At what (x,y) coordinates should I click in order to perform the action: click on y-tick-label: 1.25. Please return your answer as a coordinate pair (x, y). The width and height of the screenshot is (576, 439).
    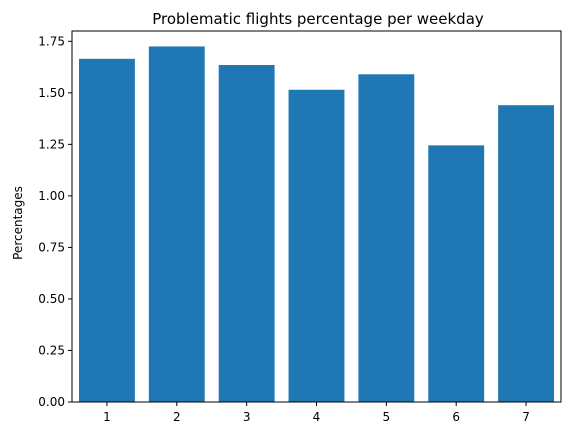
    Looking at the image, I should click on (51, 144).